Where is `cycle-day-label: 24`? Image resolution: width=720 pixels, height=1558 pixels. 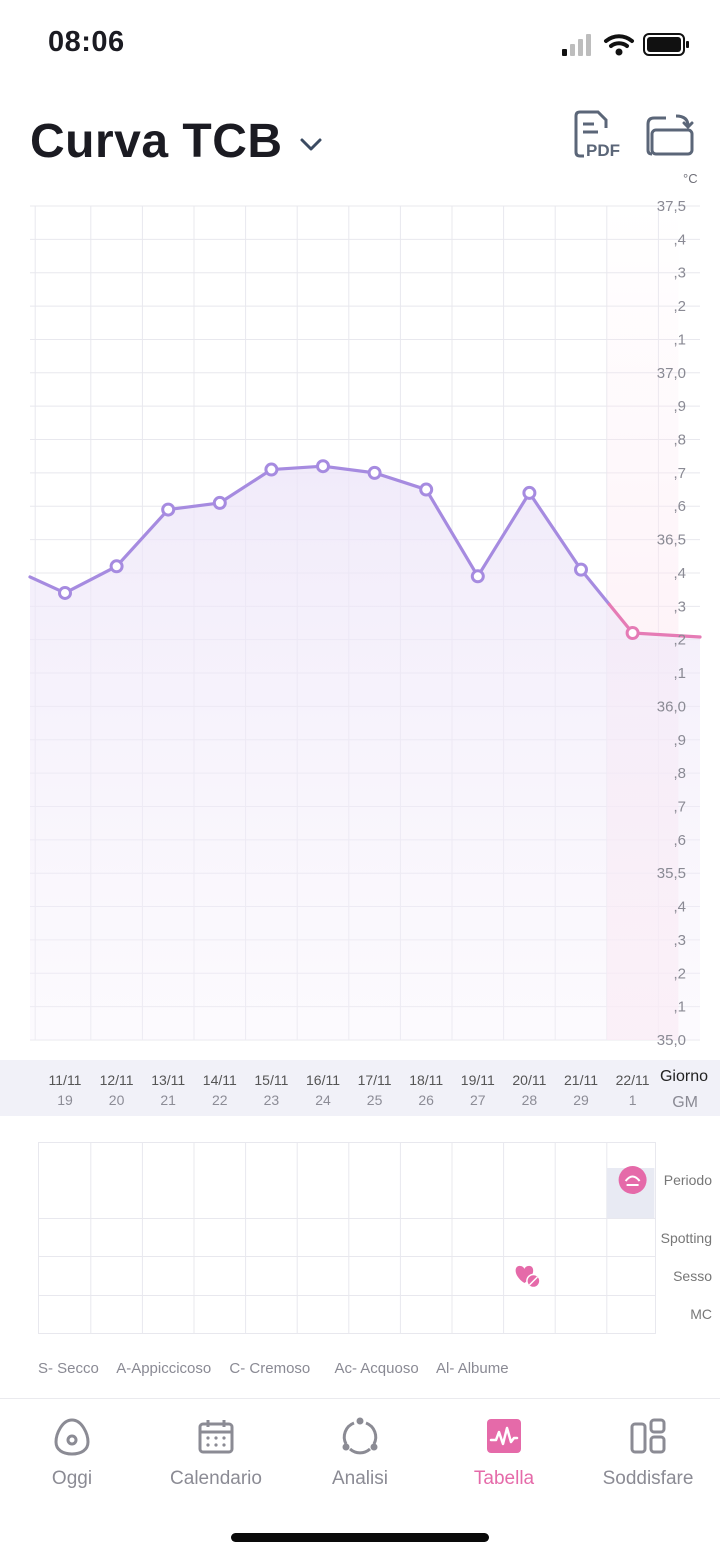 cycle-day-label: 24 is located at coordinates (323, 1100).